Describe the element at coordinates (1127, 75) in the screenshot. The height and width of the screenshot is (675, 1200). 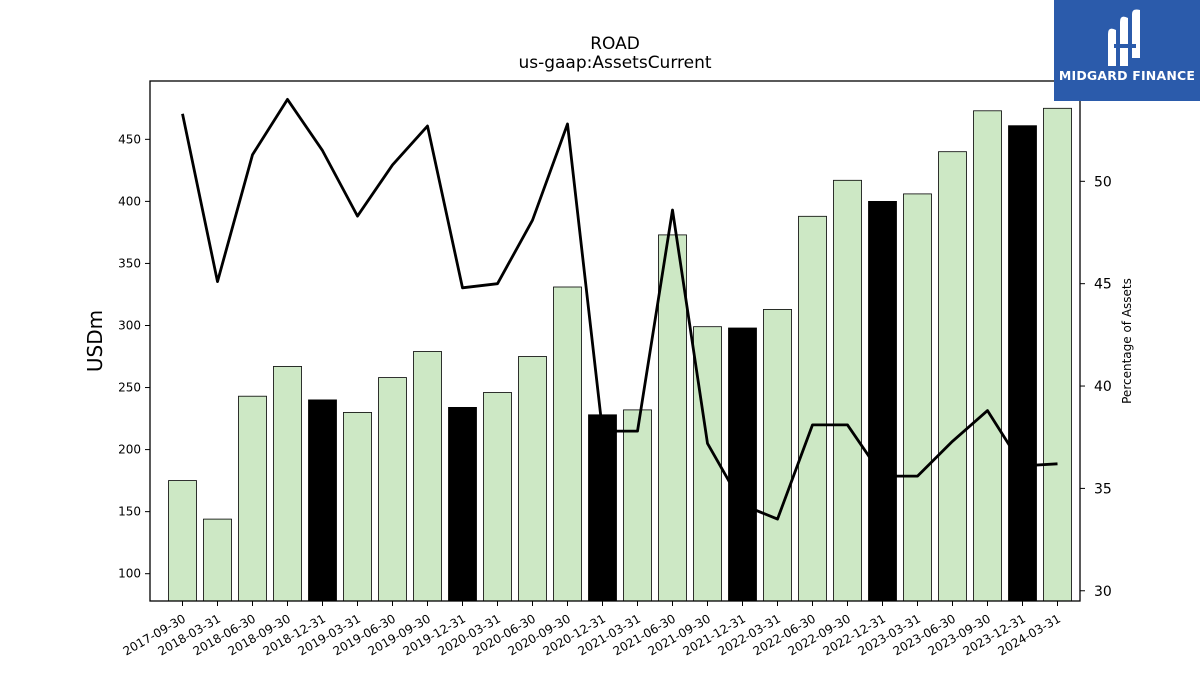
I see `logo-text: MIDGARD FINANCE` at that location.